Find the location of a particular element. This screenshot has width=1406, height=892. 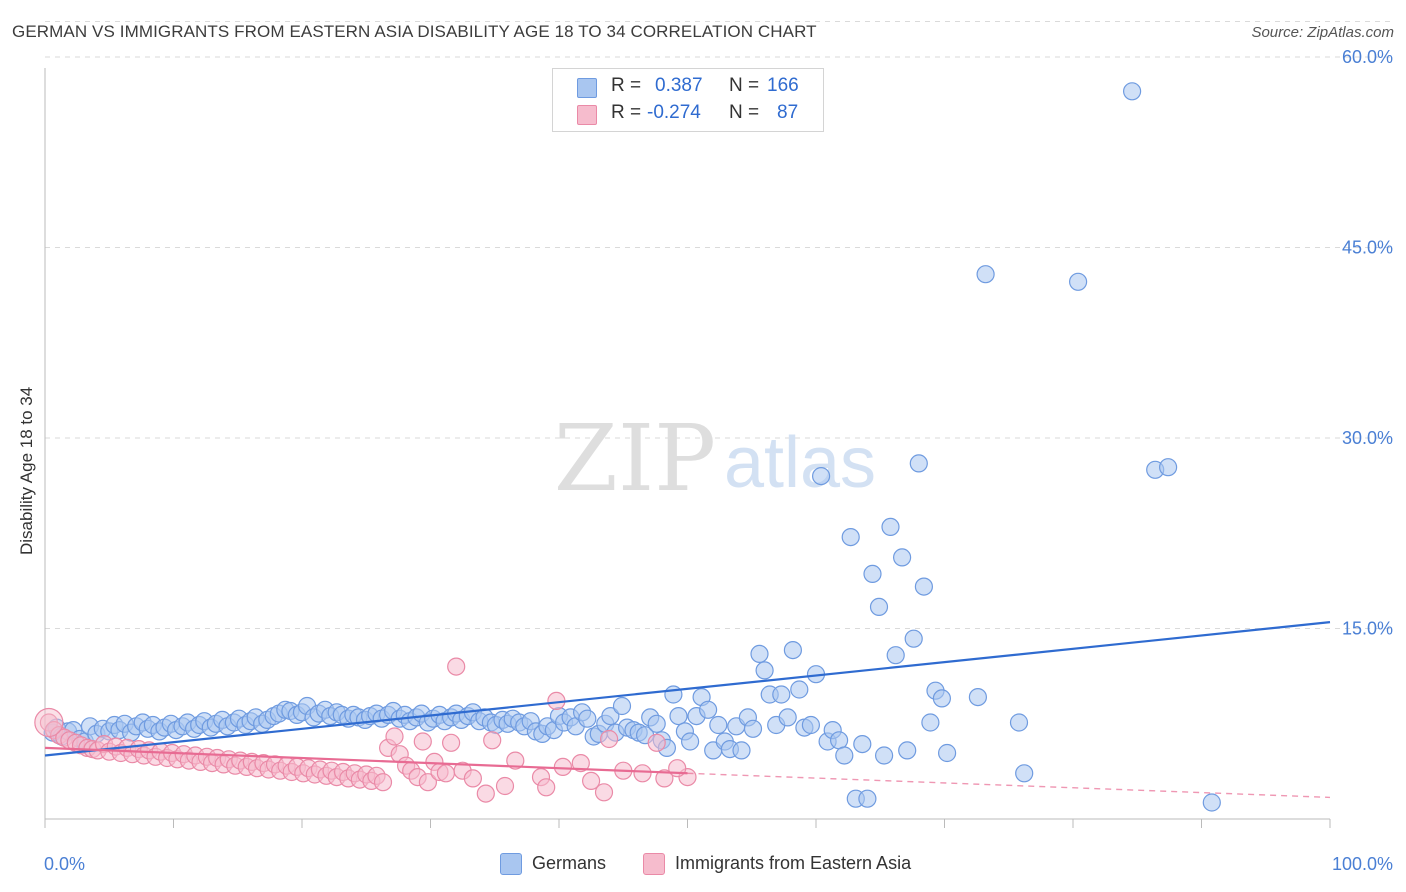

watermark-zip: ZIP is located at coordinates (635, 458).